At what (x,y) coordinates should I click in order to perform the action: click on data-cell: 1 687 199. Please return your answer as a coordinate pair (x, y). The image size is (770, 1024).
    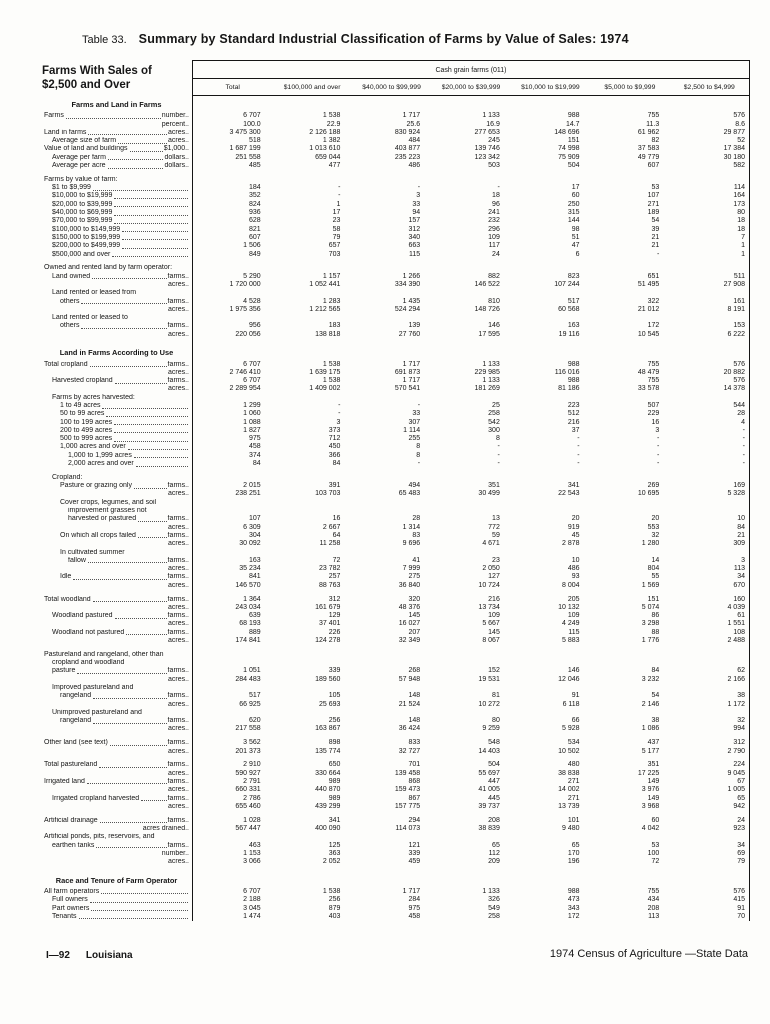
    Looking at the image, I should click on (245, 149).